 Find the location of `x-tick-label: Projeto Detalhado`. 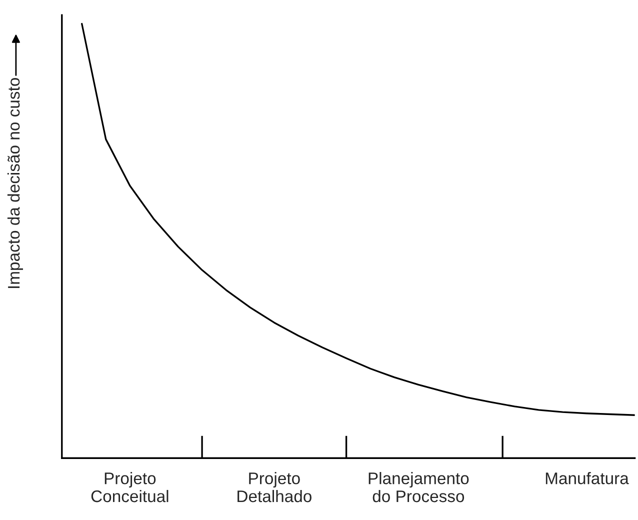

x-tick-label: Projeto Detalhado is located at coordinates (275, 487).